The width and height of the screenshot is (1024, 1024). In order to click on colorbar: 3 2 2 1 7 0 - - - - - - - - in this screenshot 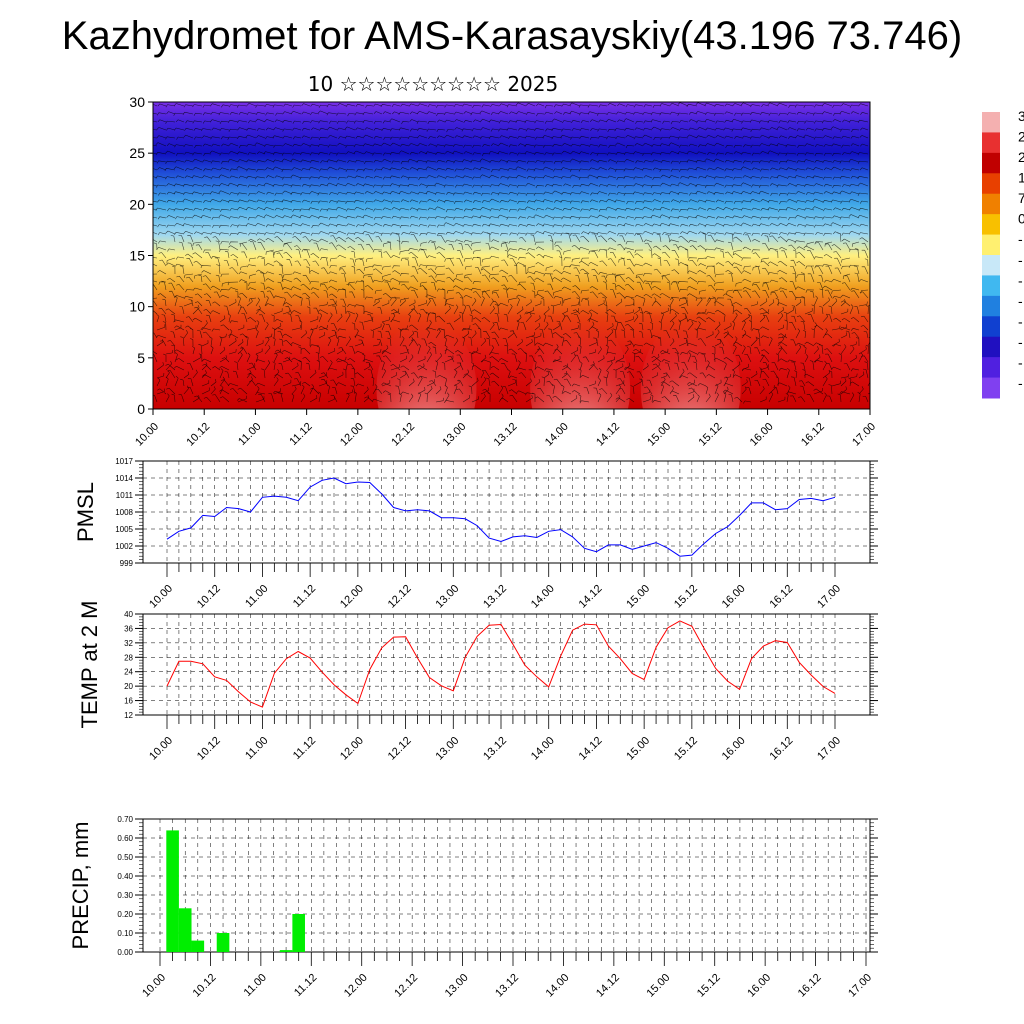, I will do `click(1003, 253)`.